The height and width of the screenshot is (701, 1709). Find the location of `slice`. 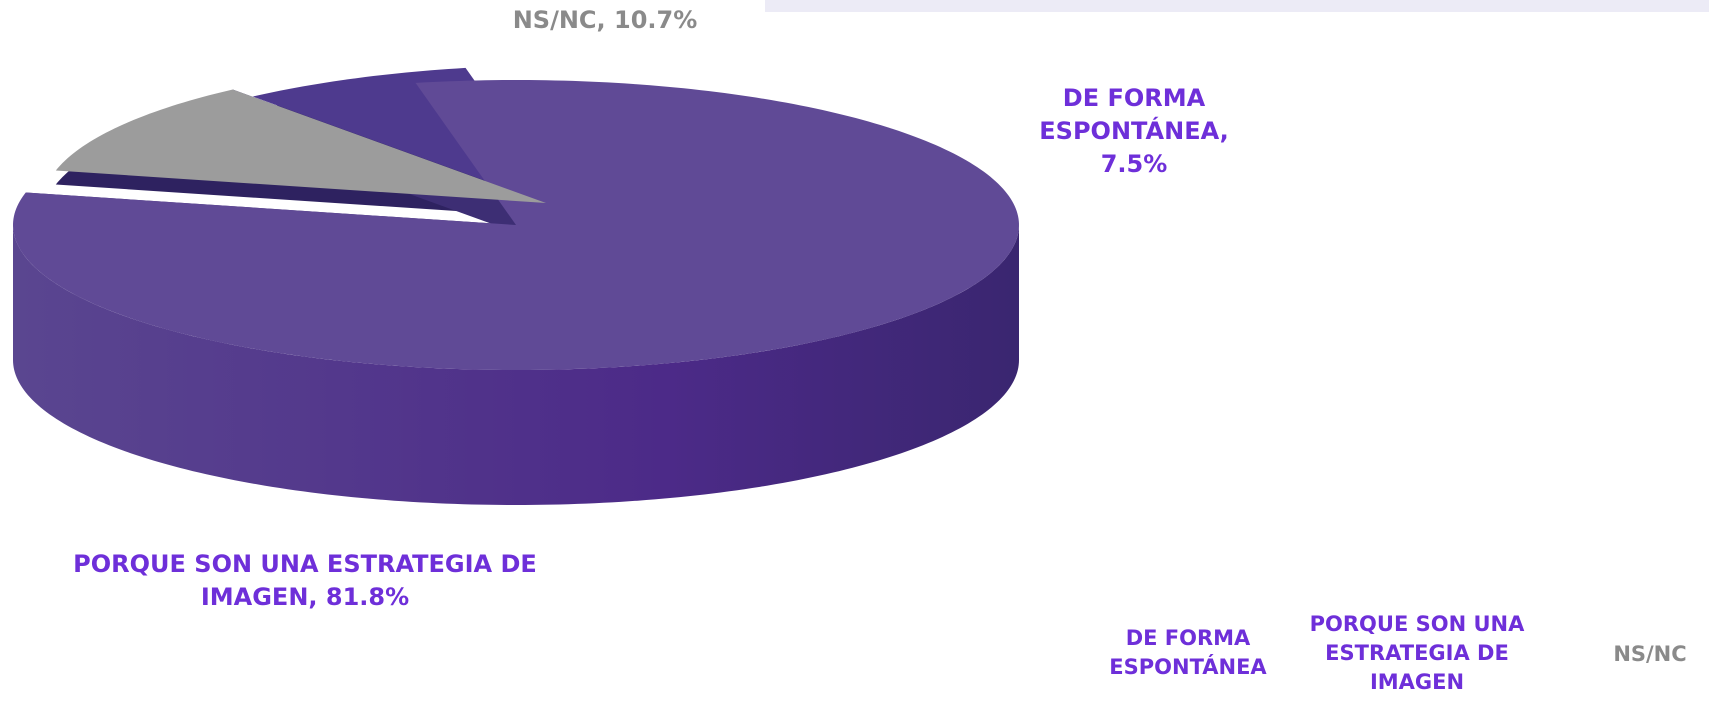

slice is located at coordinates (300, 146).